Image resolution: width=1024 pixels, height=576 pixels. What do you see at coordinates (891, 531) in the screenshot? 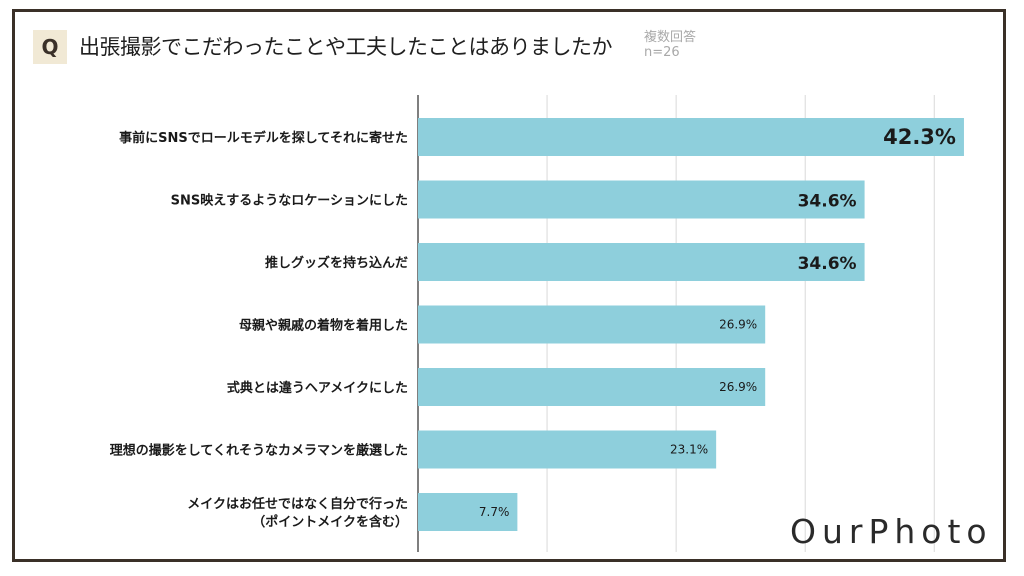
I see `ourphoto-logo: OurPhoto` at bounding box center [891, 531].